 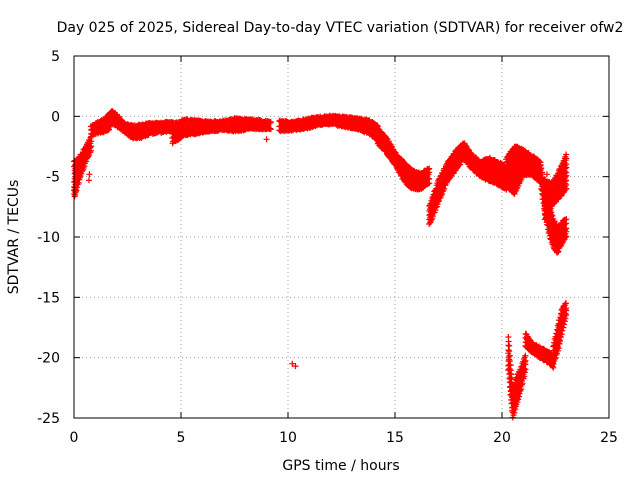 What do you see at coordinates (48, 419) in the screenshot?
I see `y-tick-label: -25` at bounding box center [48, 419].